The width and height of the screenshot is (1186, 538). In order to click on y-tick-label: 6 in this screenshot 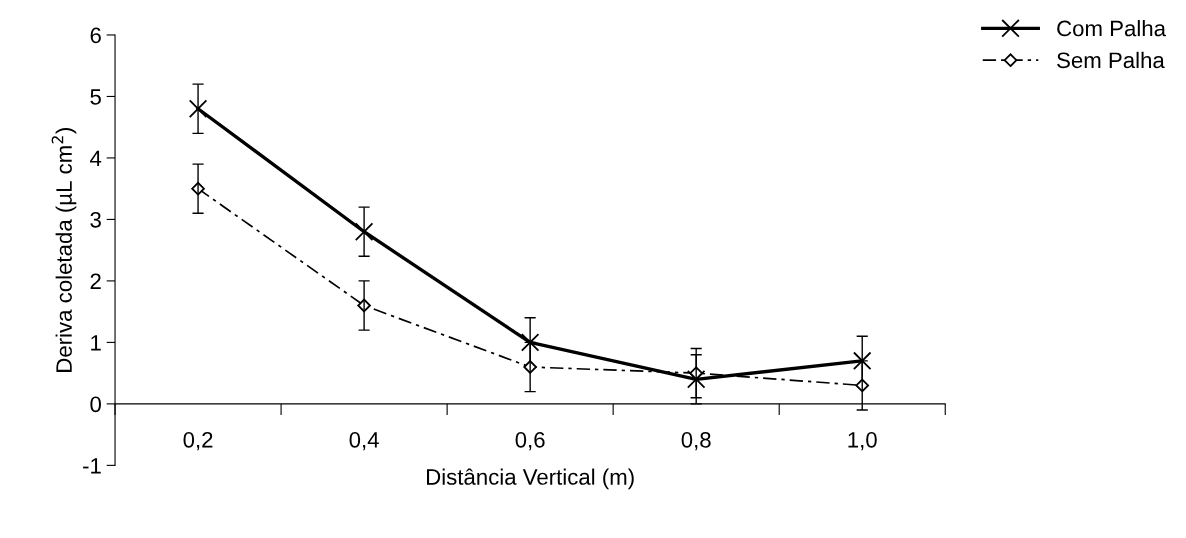, I will do `click(95, 35)`.